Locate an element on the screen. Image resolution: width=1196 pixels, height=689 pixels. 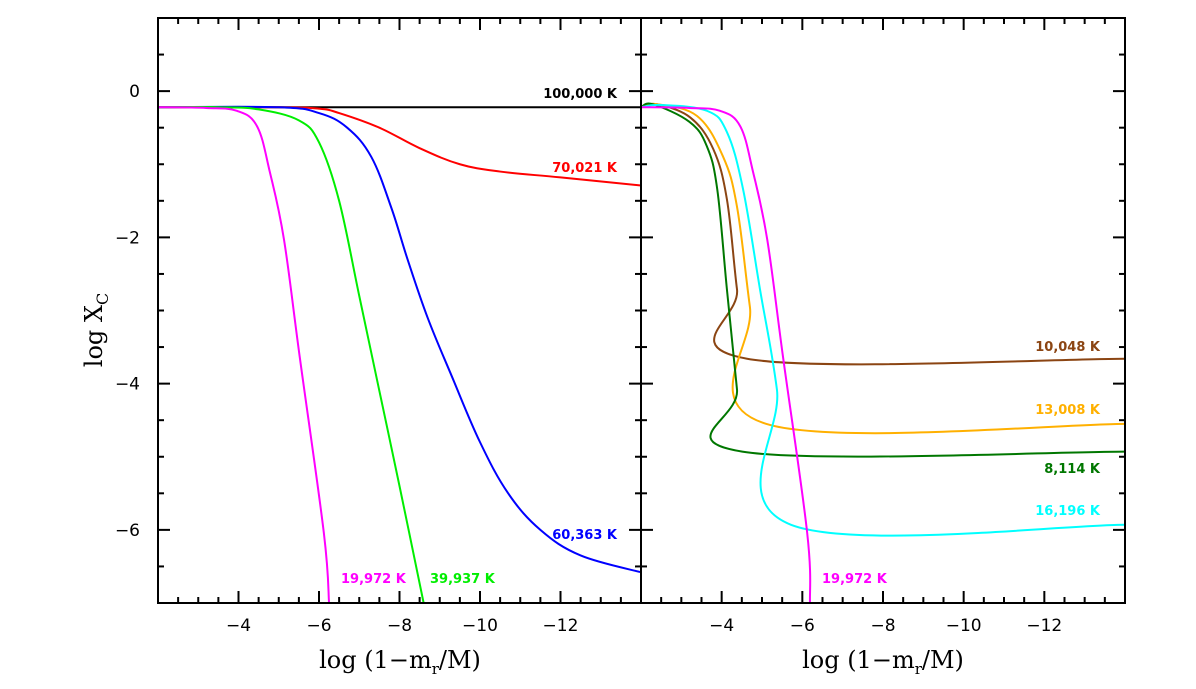
x-axis-label-right: log (1−mr/M) is located at coordinates (883, 662).